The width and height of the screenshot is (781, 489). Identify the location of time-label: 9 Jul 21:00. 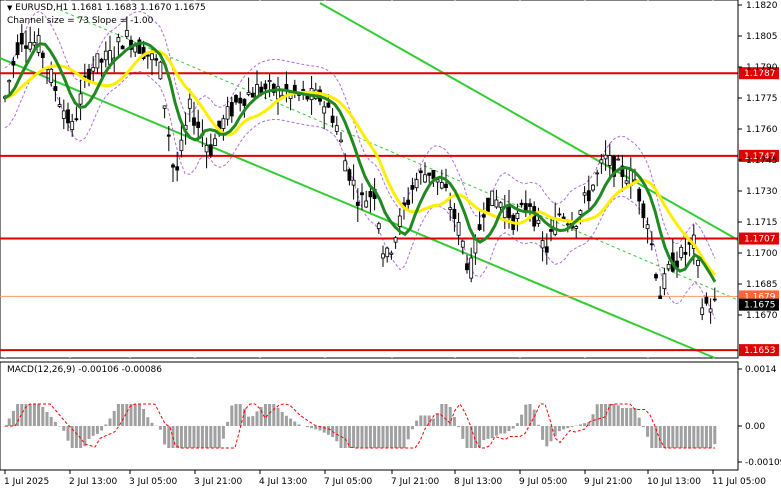
(608, 482).